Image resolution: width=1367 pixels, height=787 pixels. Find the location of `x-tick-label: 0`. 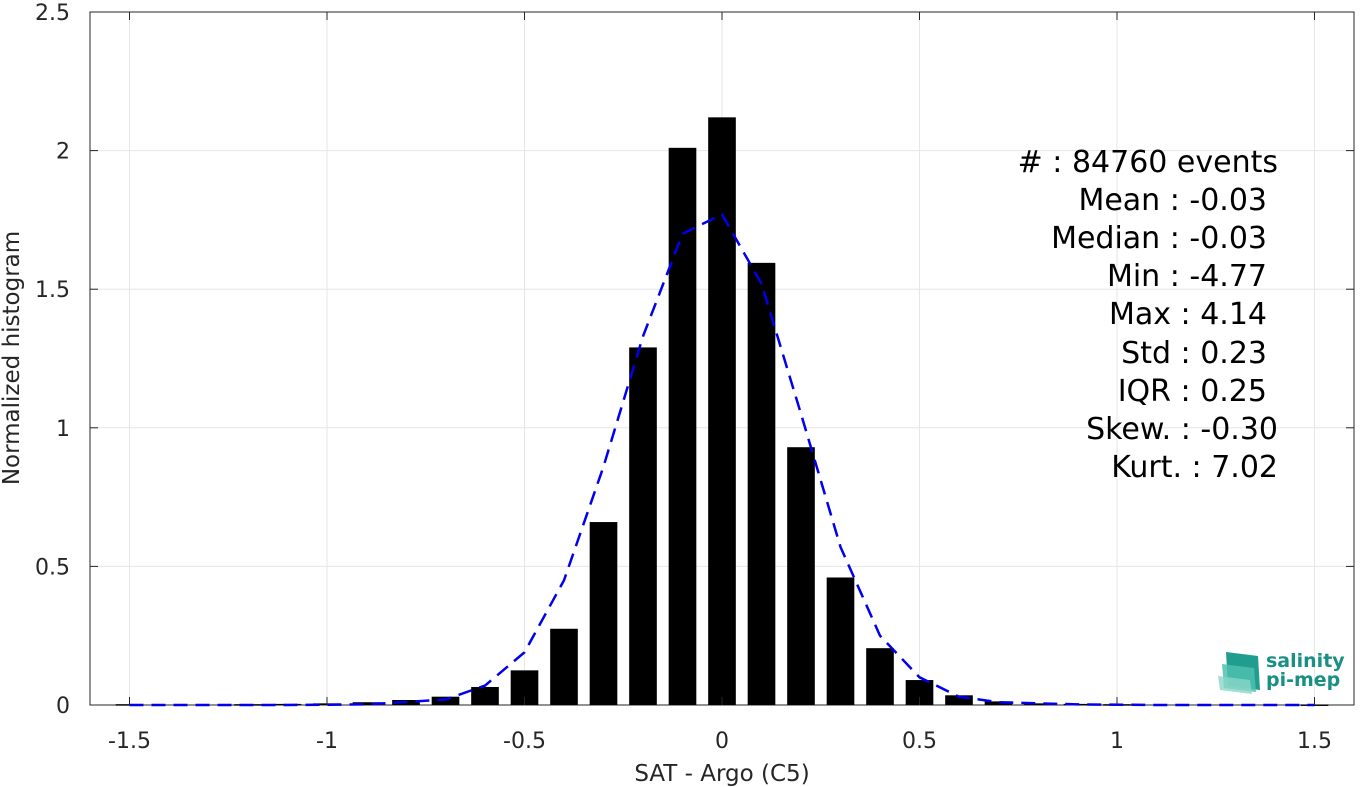

x-tick-label: 0 is located at coordinates (722, 741).